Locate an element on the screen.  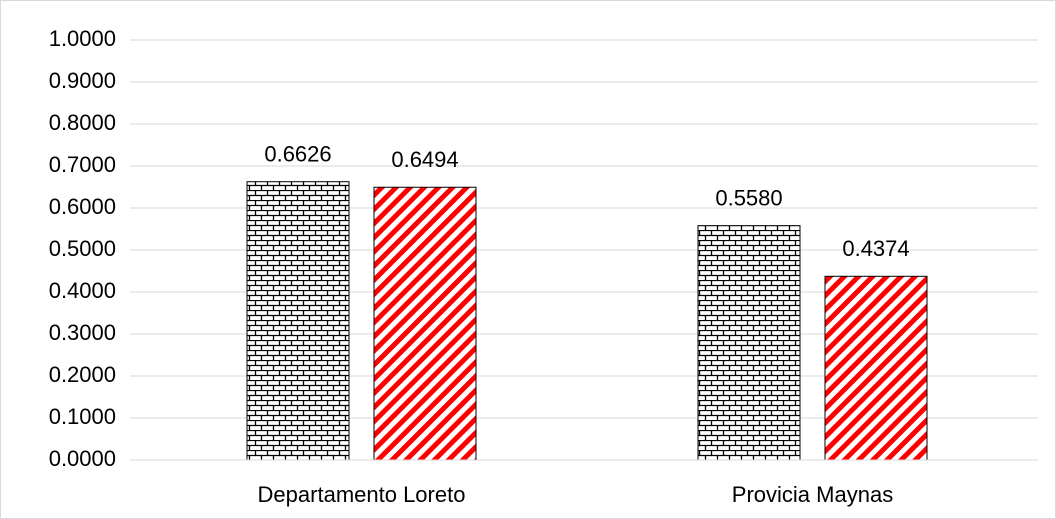
data-label: 0.6626 is located at coordinates (297, 154).